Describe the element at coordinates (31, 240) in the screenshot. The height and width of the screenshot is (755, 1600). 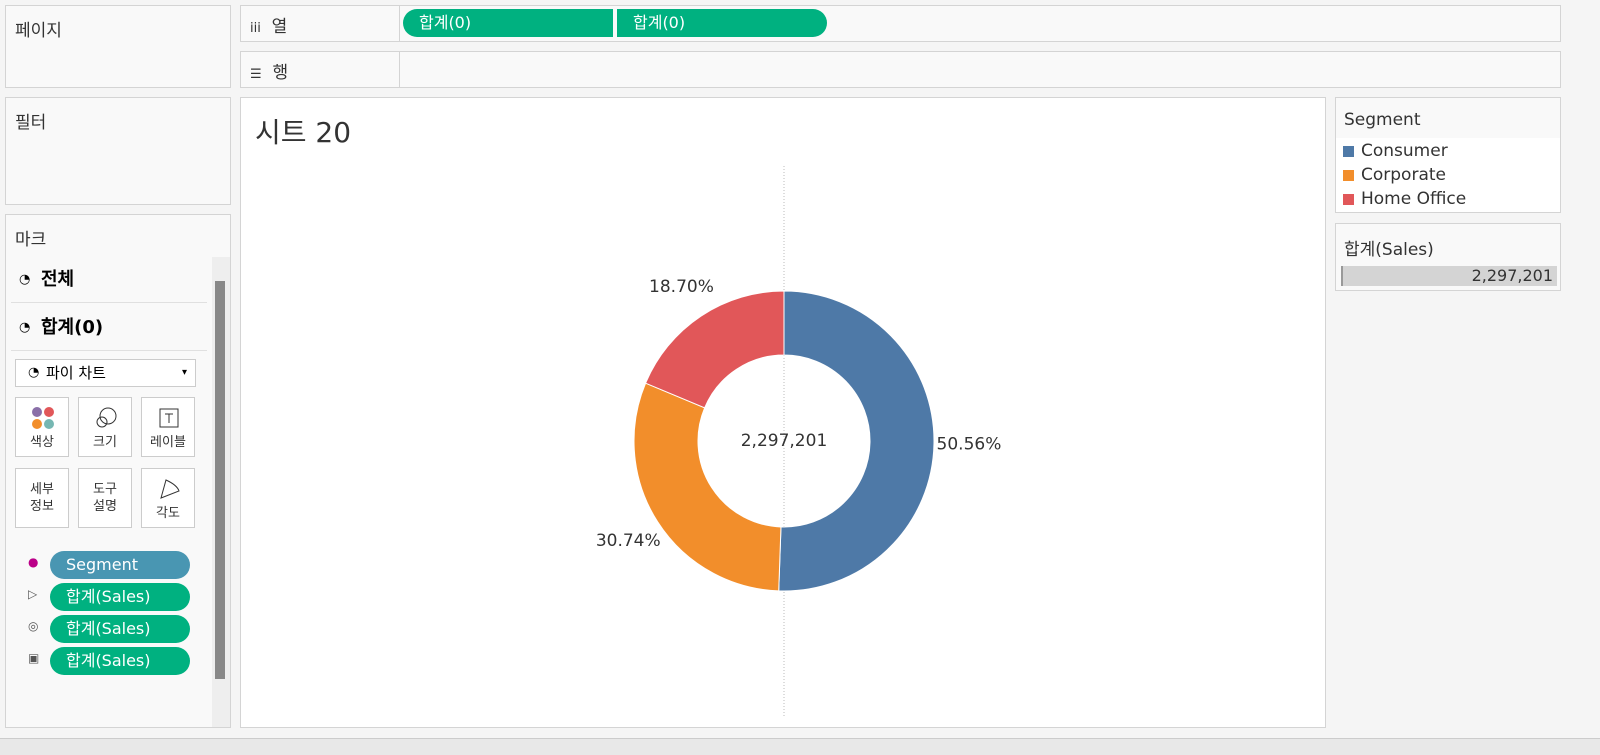
I see `marks-title: 마크` at that location.